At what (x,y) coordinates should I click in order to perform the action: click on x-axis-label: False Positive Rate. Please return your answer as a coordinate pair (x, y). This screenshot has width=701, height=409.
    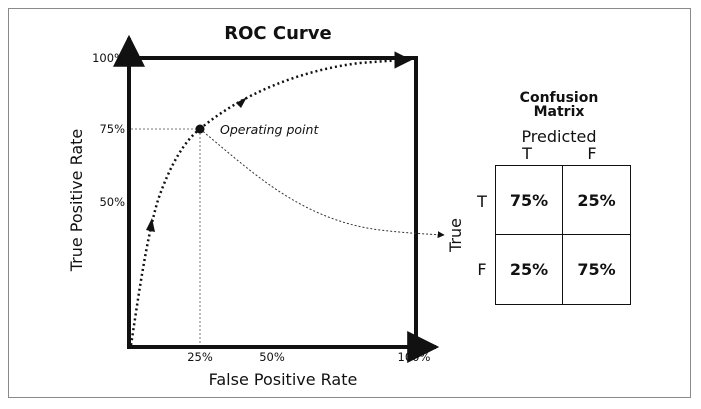
    Looking at the image, I should click on (283, 379).